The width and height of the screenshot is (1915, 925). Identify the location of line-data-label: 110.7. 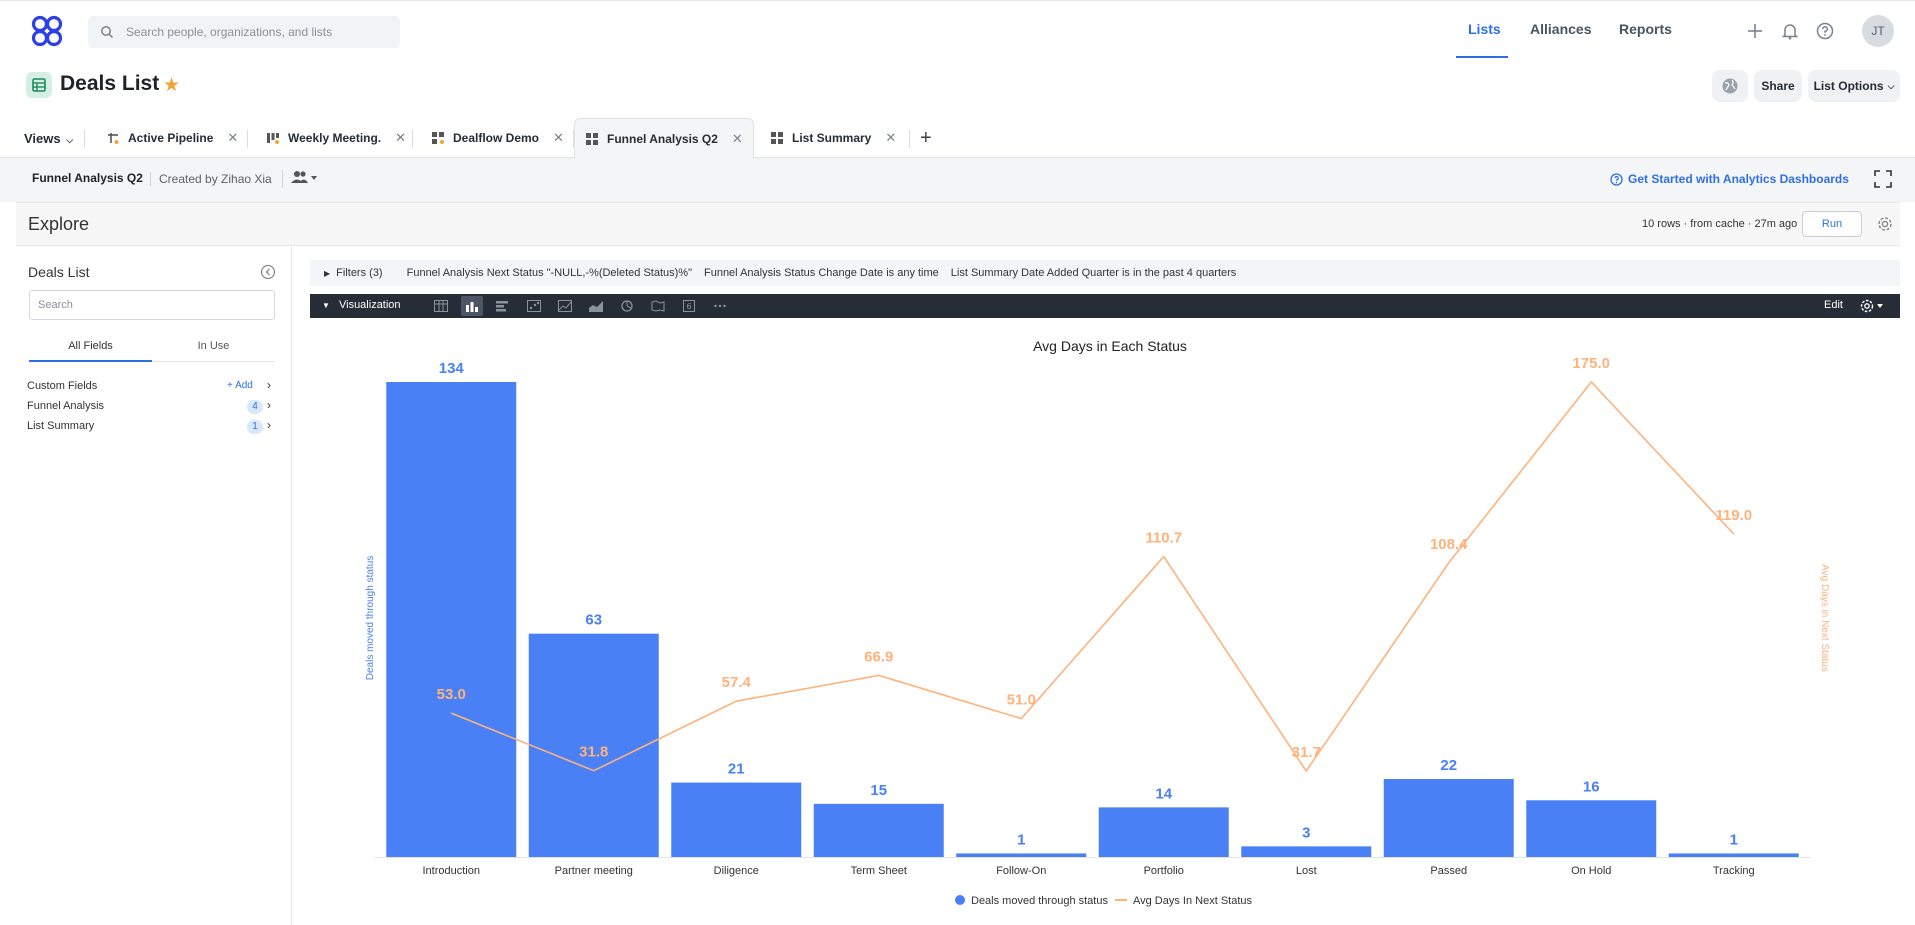
(1163, 538).